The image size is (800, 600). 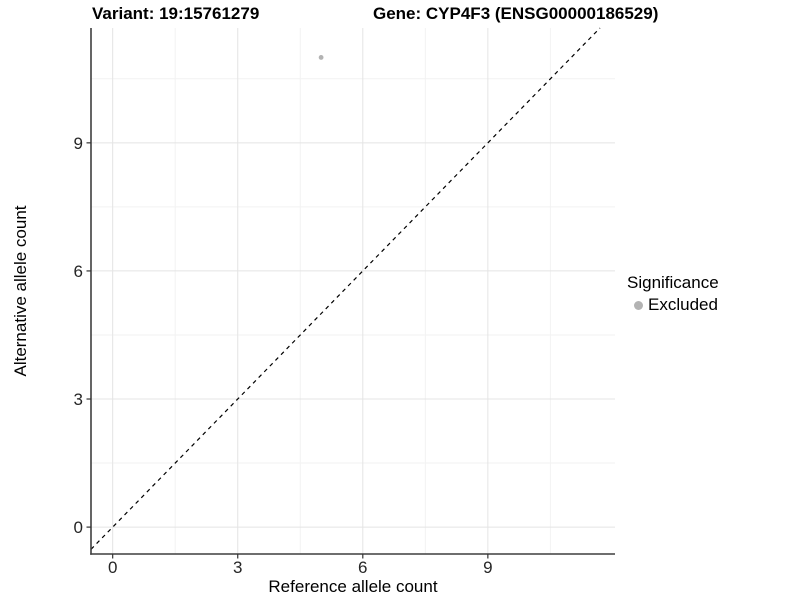 I want to click on variant-title: Variant: 19:15761279, so click(x=176, y=13).